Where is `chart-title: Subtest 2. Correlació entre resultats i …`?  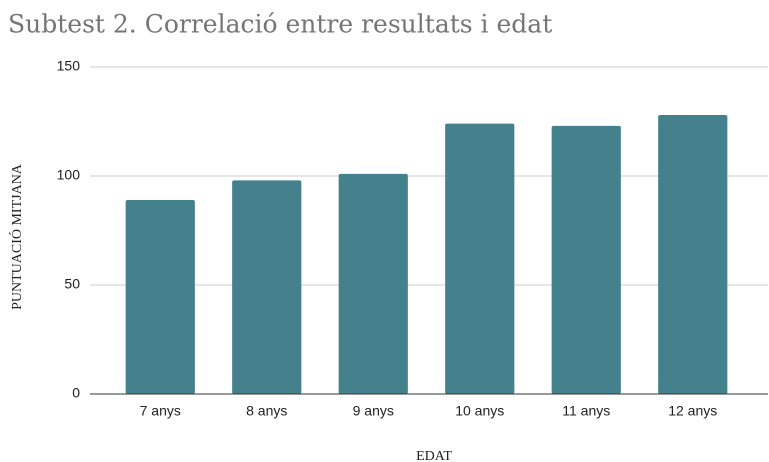 chart-title: Subtest 2. Correlació entre resultats i … is located at coordinates (280, 24).